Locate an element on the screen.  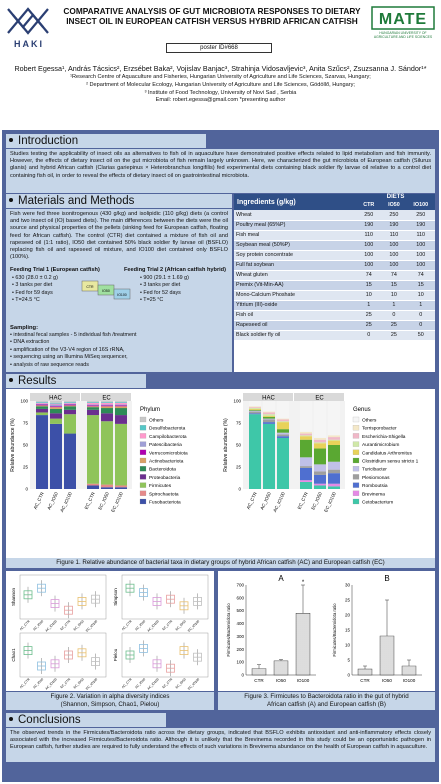
table-row: Full fat soybean 100 100 100 is located at coordinates (334, 265).